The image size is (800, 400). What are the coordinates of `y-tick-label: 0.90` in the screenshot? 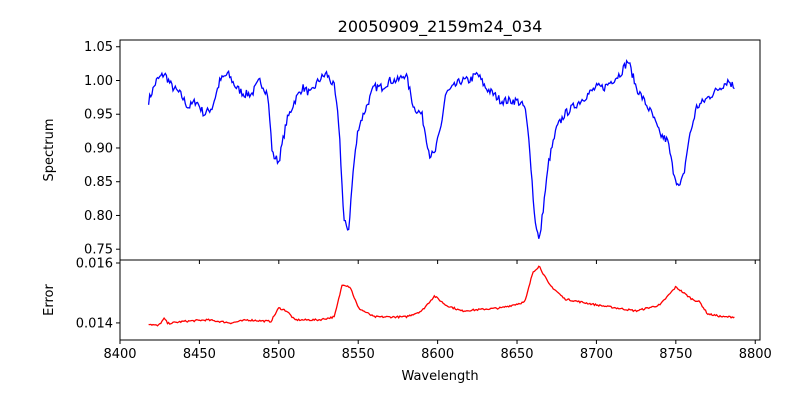 It's located at (98, 148).